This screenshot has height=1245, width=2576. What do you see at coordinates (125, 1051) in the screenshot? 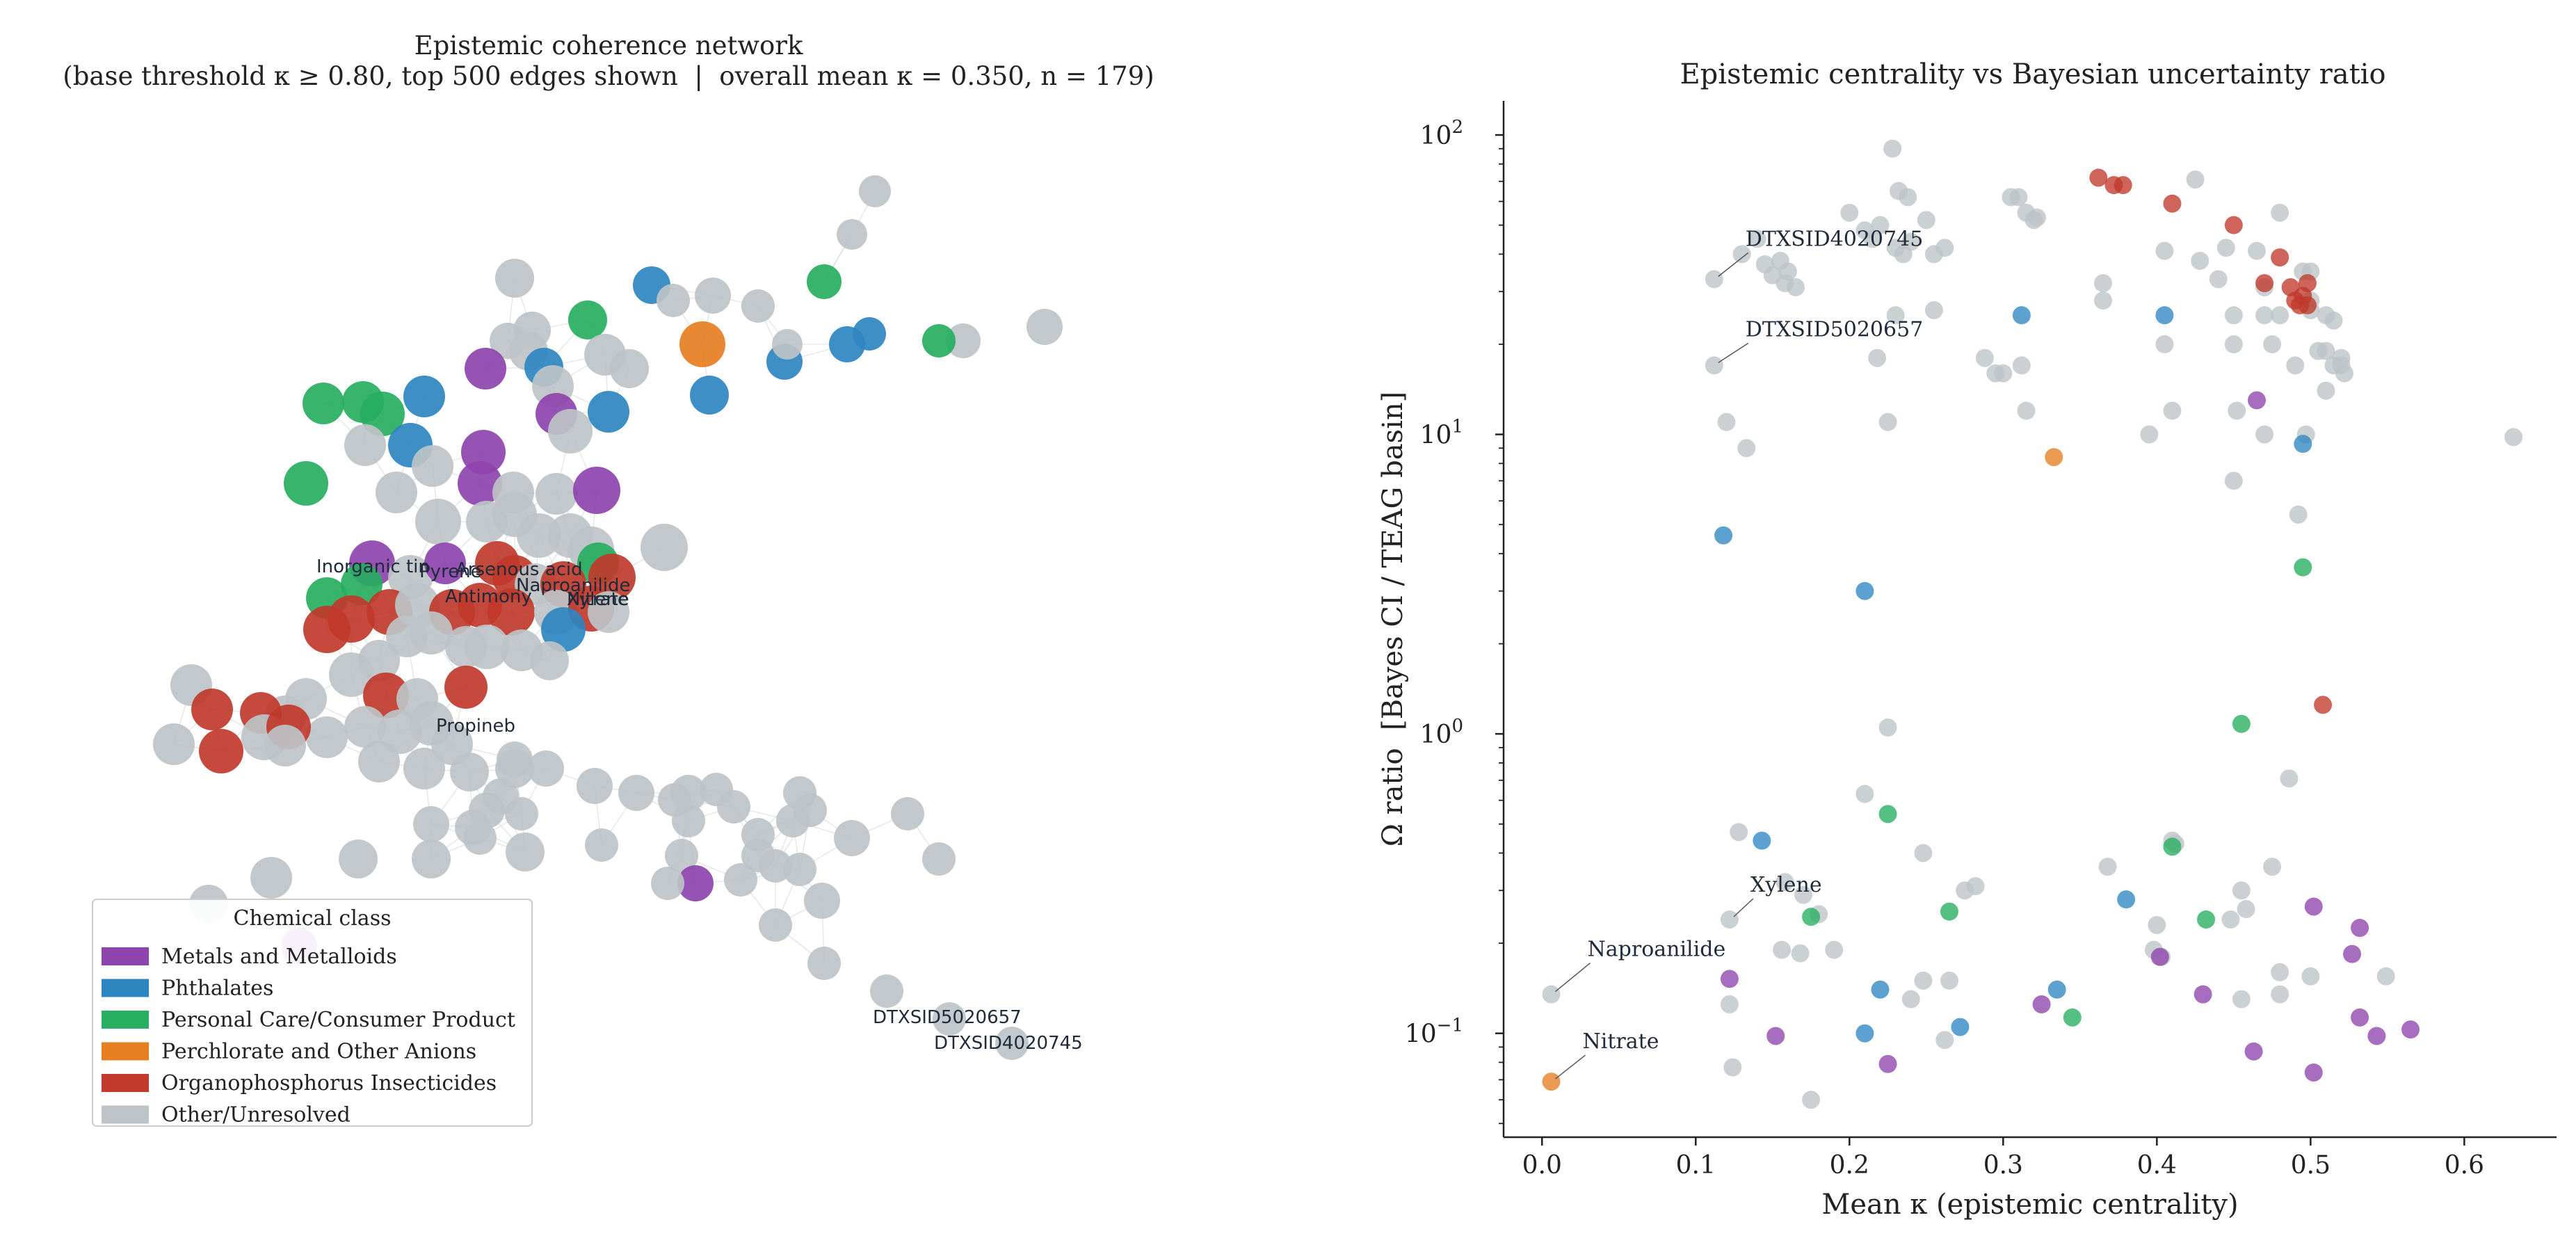
I see `legend-swatch-perchlorate-and-other-anions` at bounding box center [125, 1051].